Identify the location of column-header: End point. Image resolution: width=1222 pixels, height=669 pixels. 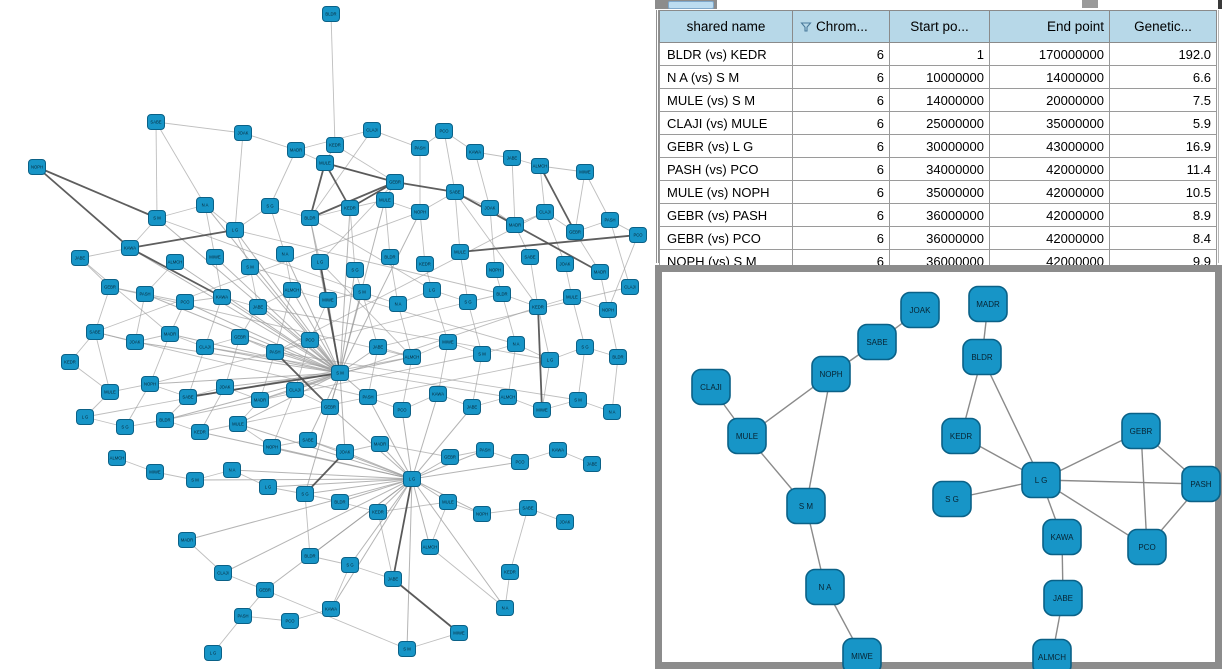
(1049, 26).